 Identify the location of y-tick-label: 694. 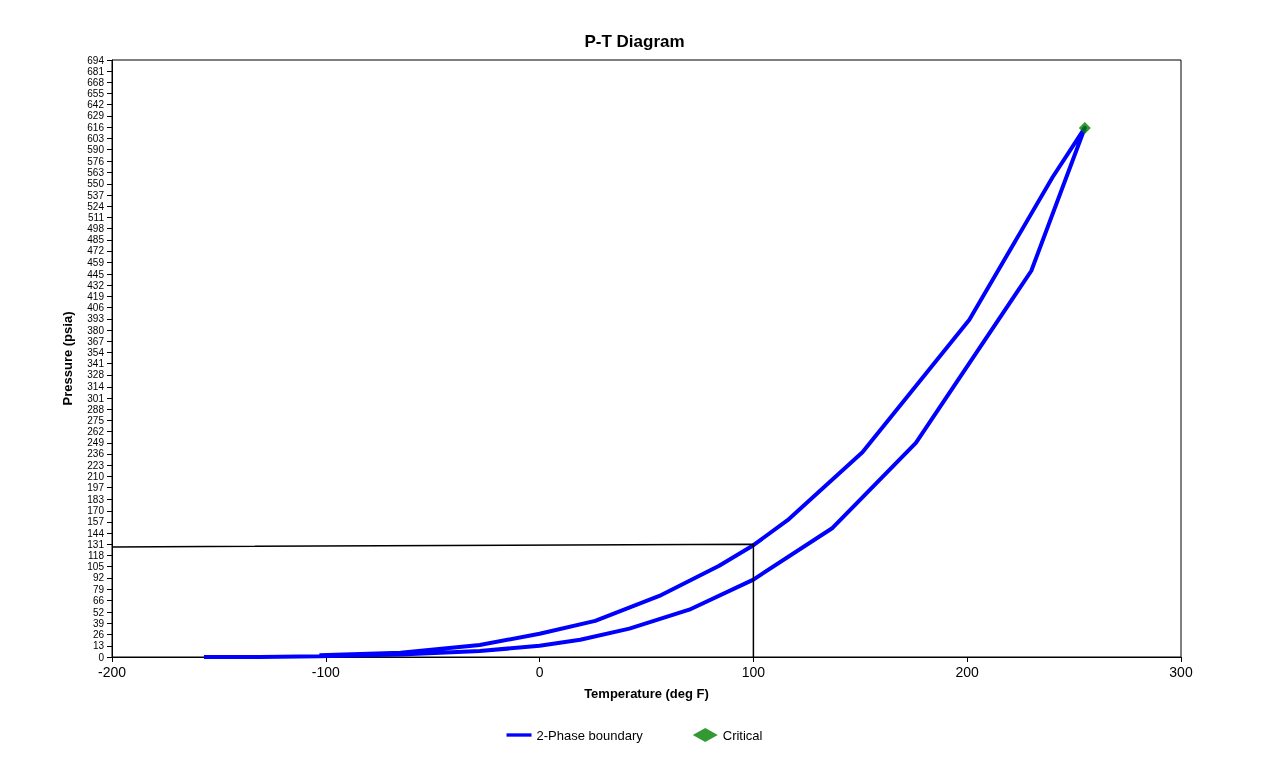
(96, 60).